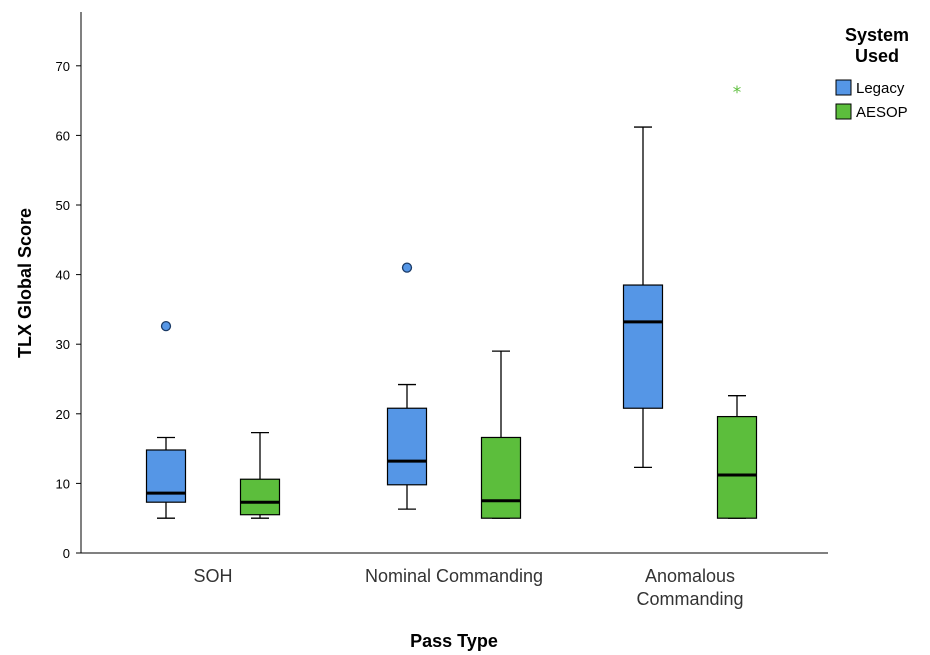  I want to click on y-tick-label: 30, so click(63, 344).